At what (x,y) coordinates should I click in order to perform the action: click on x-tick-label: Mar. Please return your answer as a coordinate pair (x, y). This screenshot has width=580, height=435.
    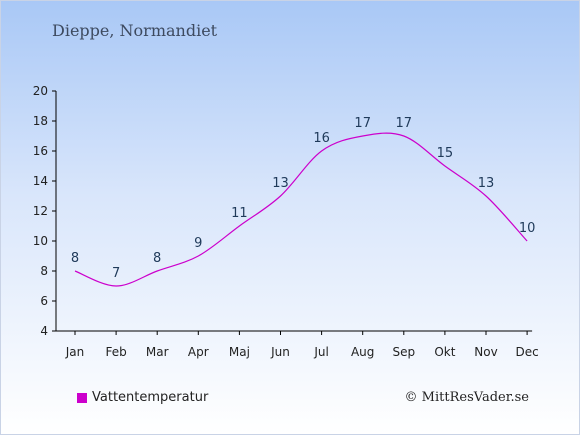
    Looking at the image, I should click on (157, 352).